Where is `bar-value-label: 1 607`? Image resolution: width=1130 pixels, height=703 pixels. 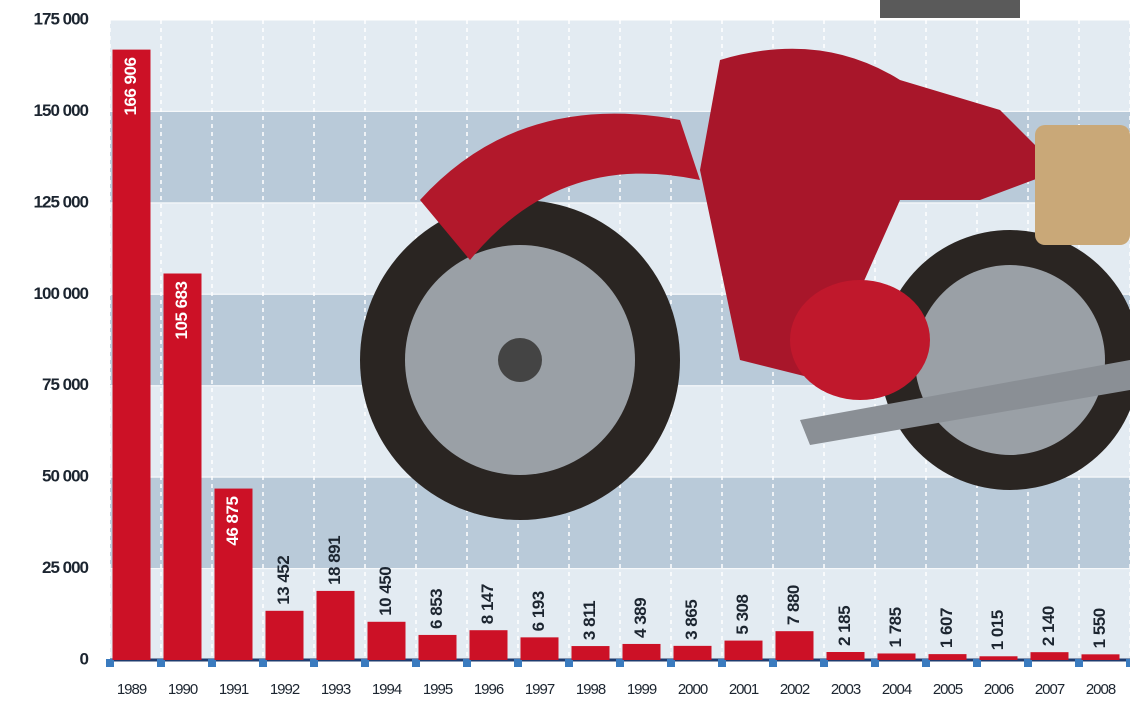
bar-value-label: 1 607 is located at coordinates (946, 628).